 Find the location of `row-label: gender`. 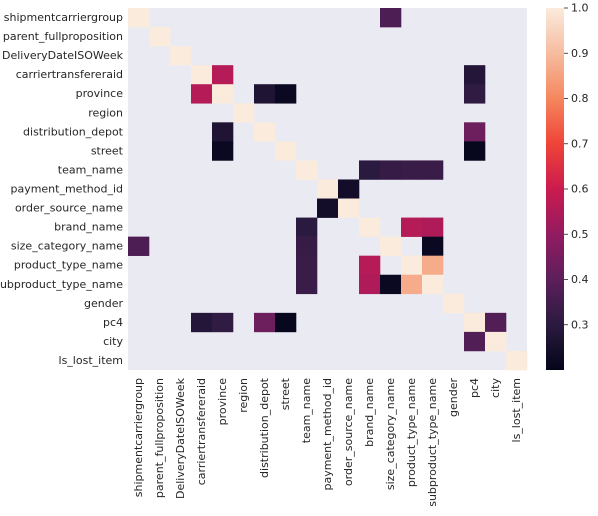

row-label: gender is located at coordinates (103, 303).